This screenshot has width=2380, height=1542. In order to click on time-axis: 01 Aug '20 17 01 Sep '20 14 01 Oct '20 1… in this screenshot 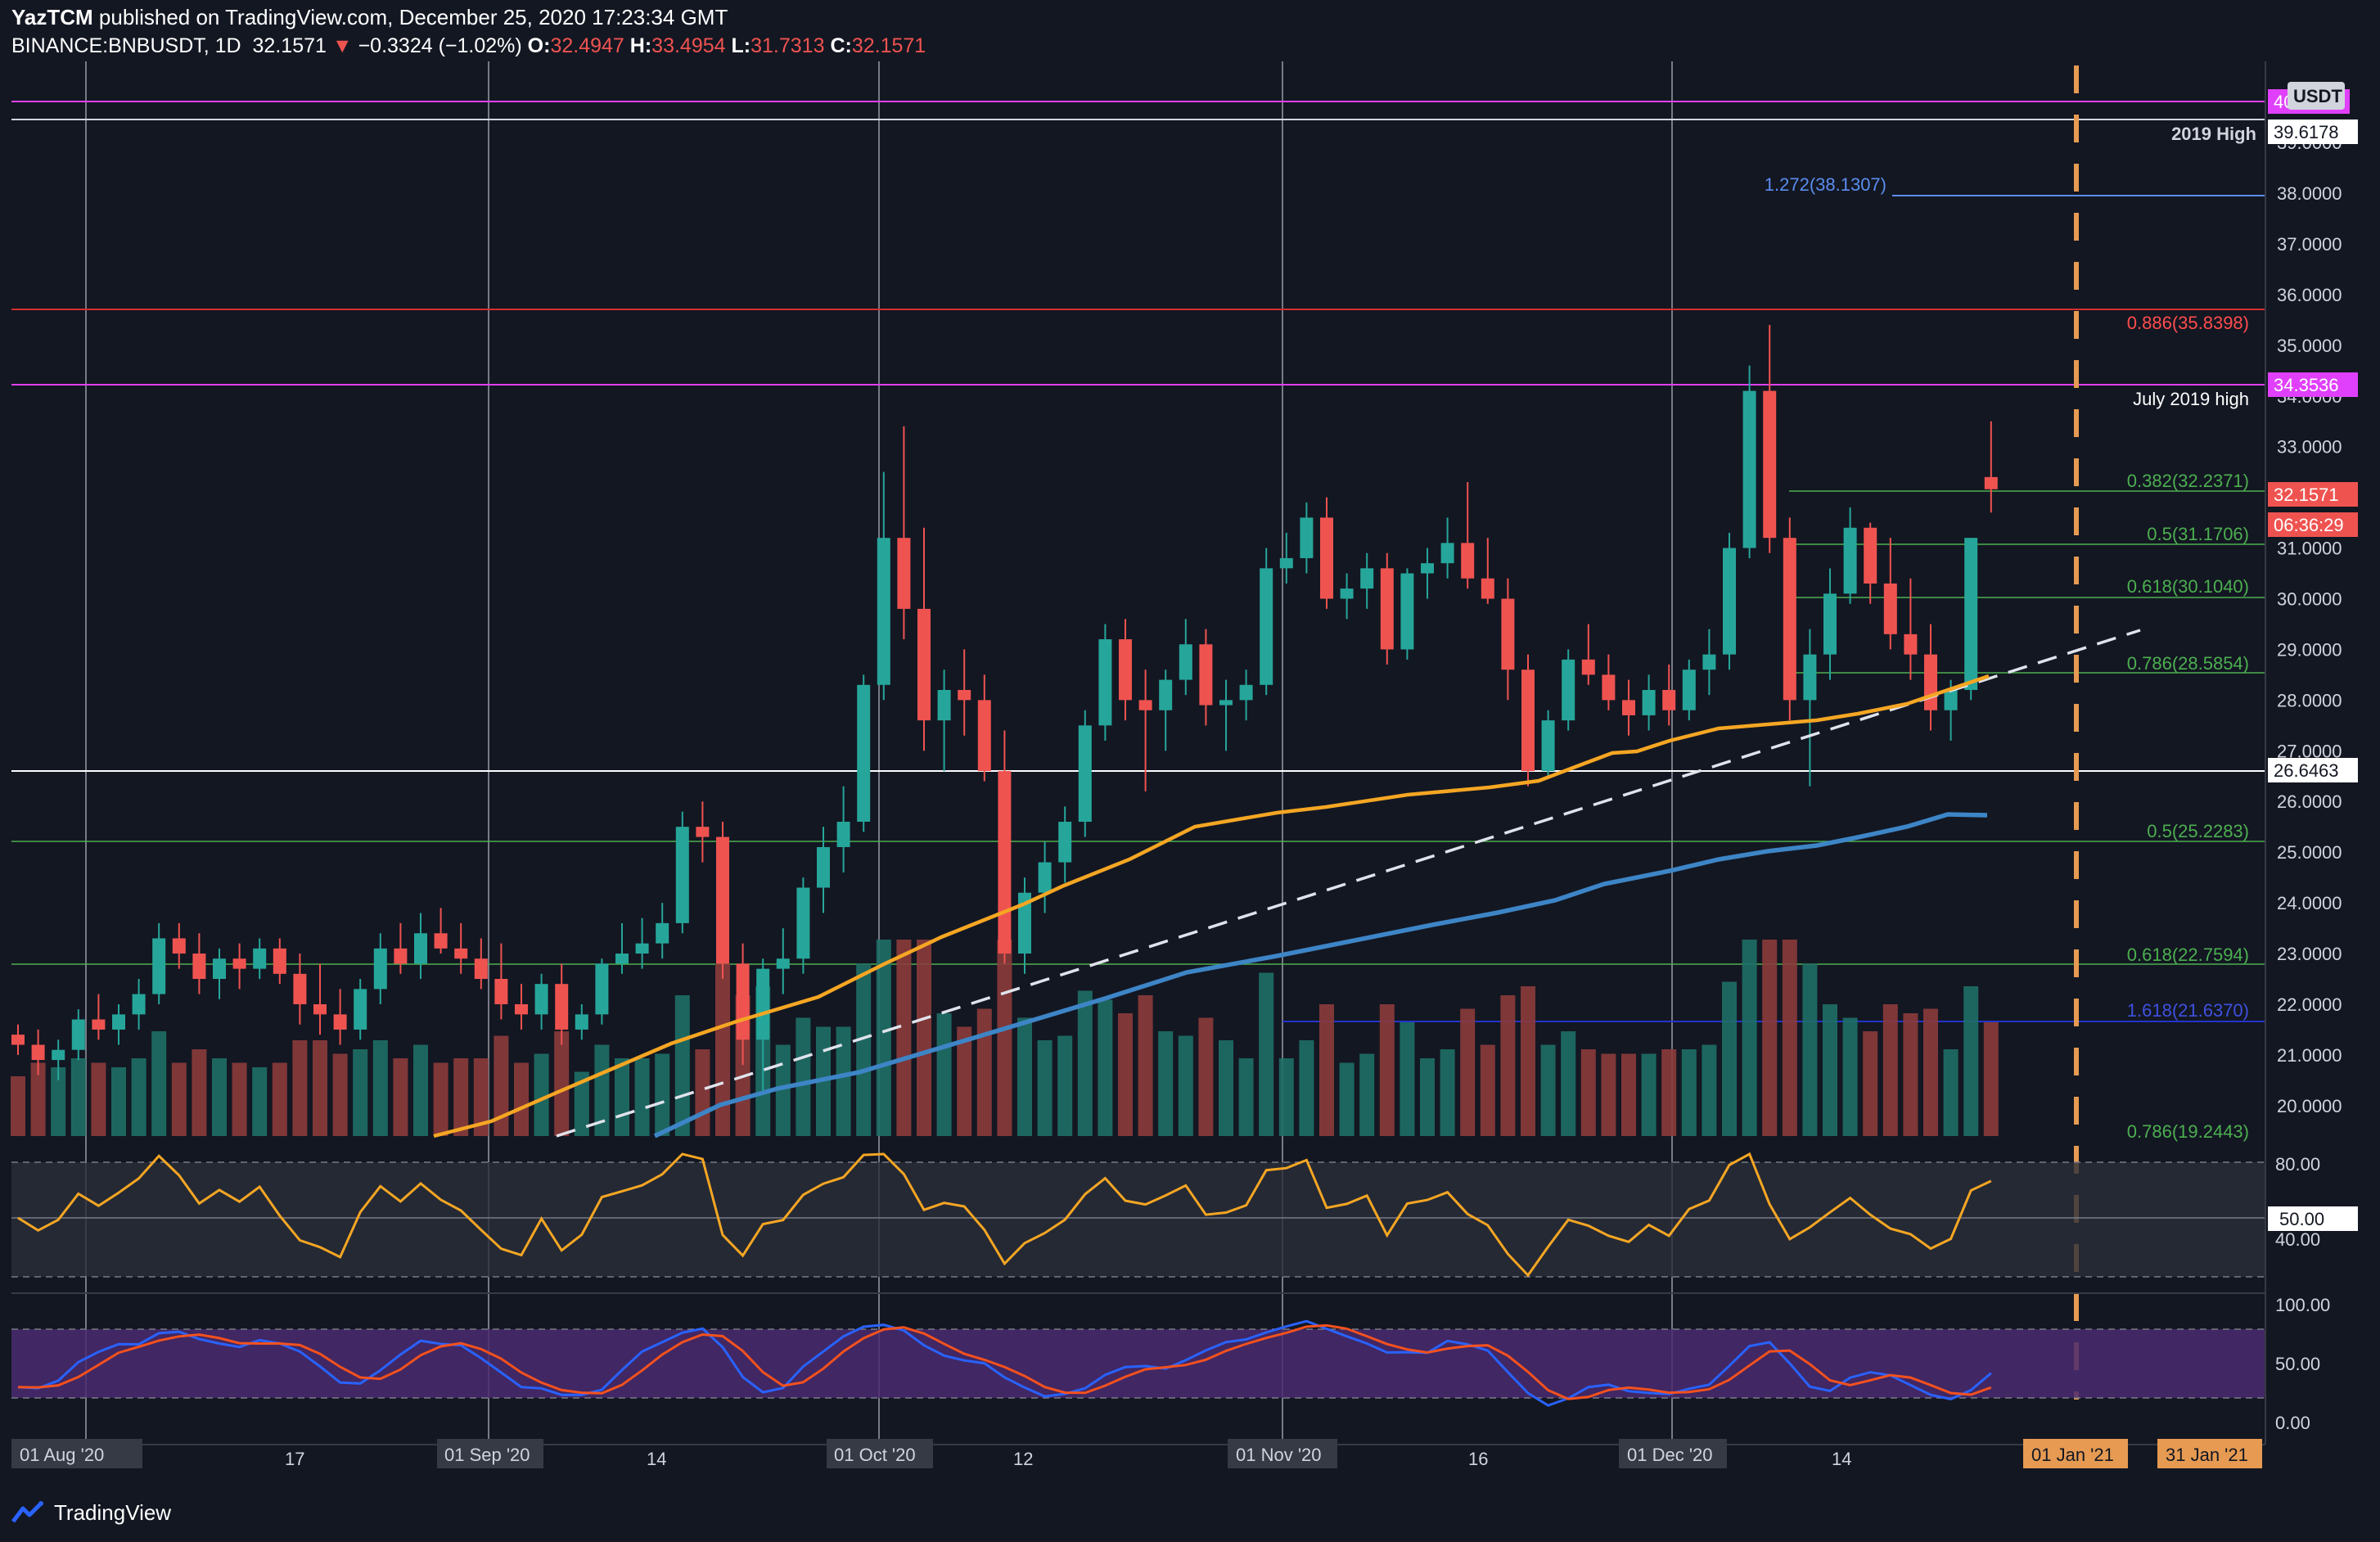, I will do `click(1138, 1454)`.